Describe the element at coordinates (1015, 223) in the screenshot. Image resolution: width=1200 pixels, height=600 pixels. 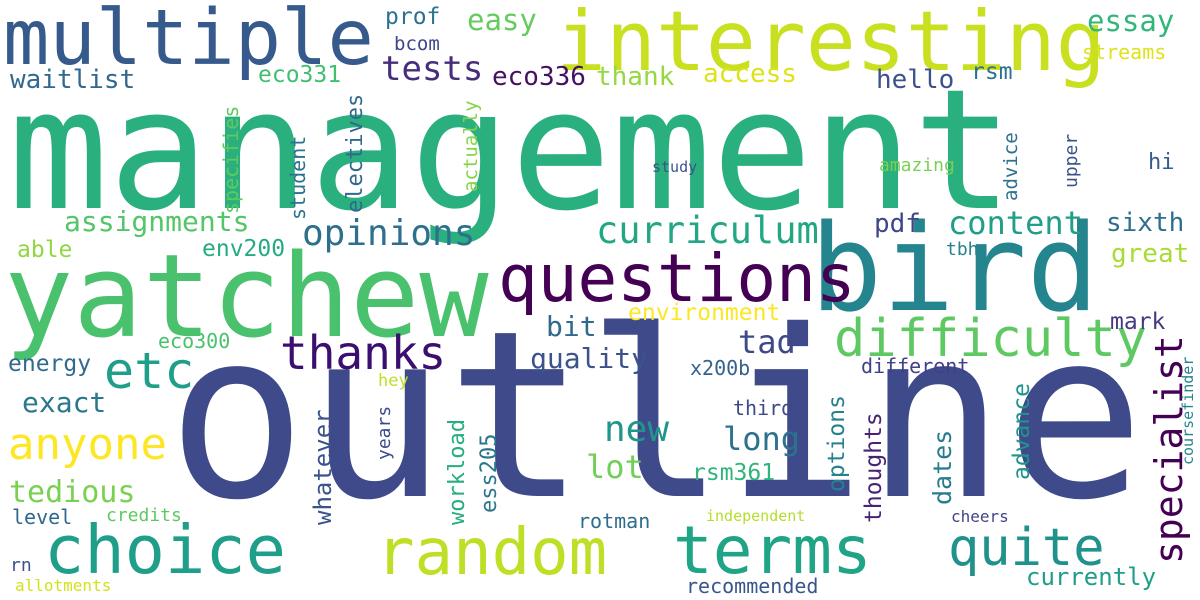
I see `word-content: content` at that location.